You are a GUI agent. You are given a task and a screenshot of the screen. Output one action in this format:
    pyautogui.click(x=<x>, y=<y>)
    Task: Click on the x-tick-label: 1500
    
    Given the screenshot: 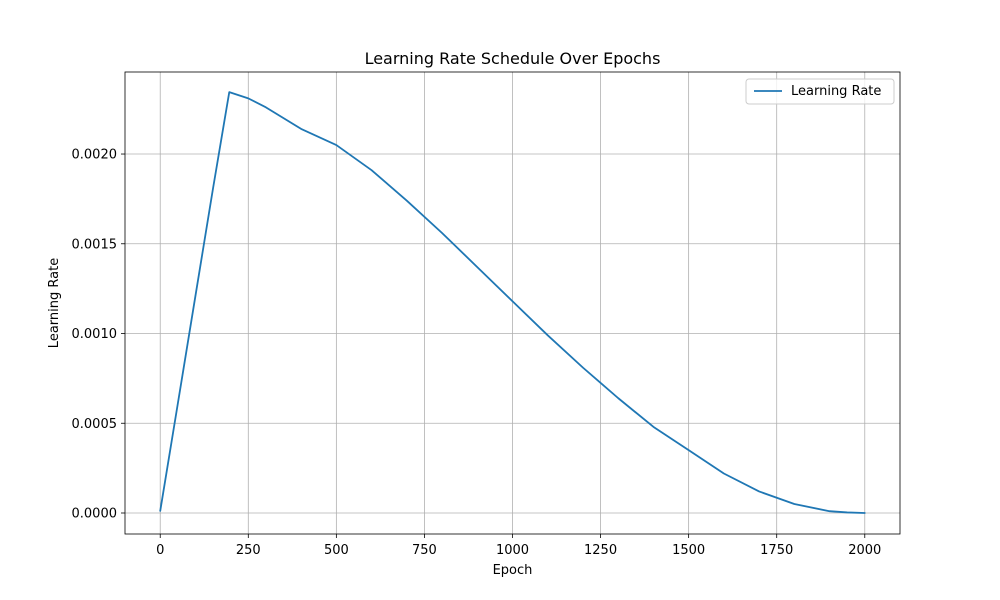 What is the action you would take?
    pyautogui.click(x=688, y=550)
    